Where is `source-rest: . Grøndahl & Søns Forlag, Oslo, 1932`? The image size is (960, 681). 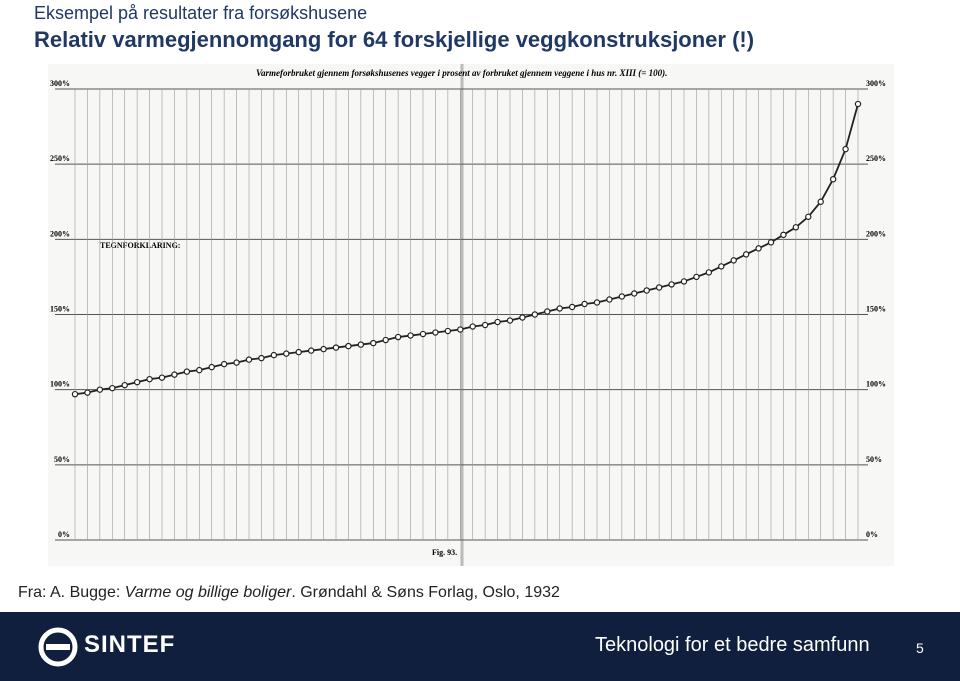
source-rest: . Grøndahl & Søns Forlag, Oslo, 1932 is located at coordinates (425, 592).